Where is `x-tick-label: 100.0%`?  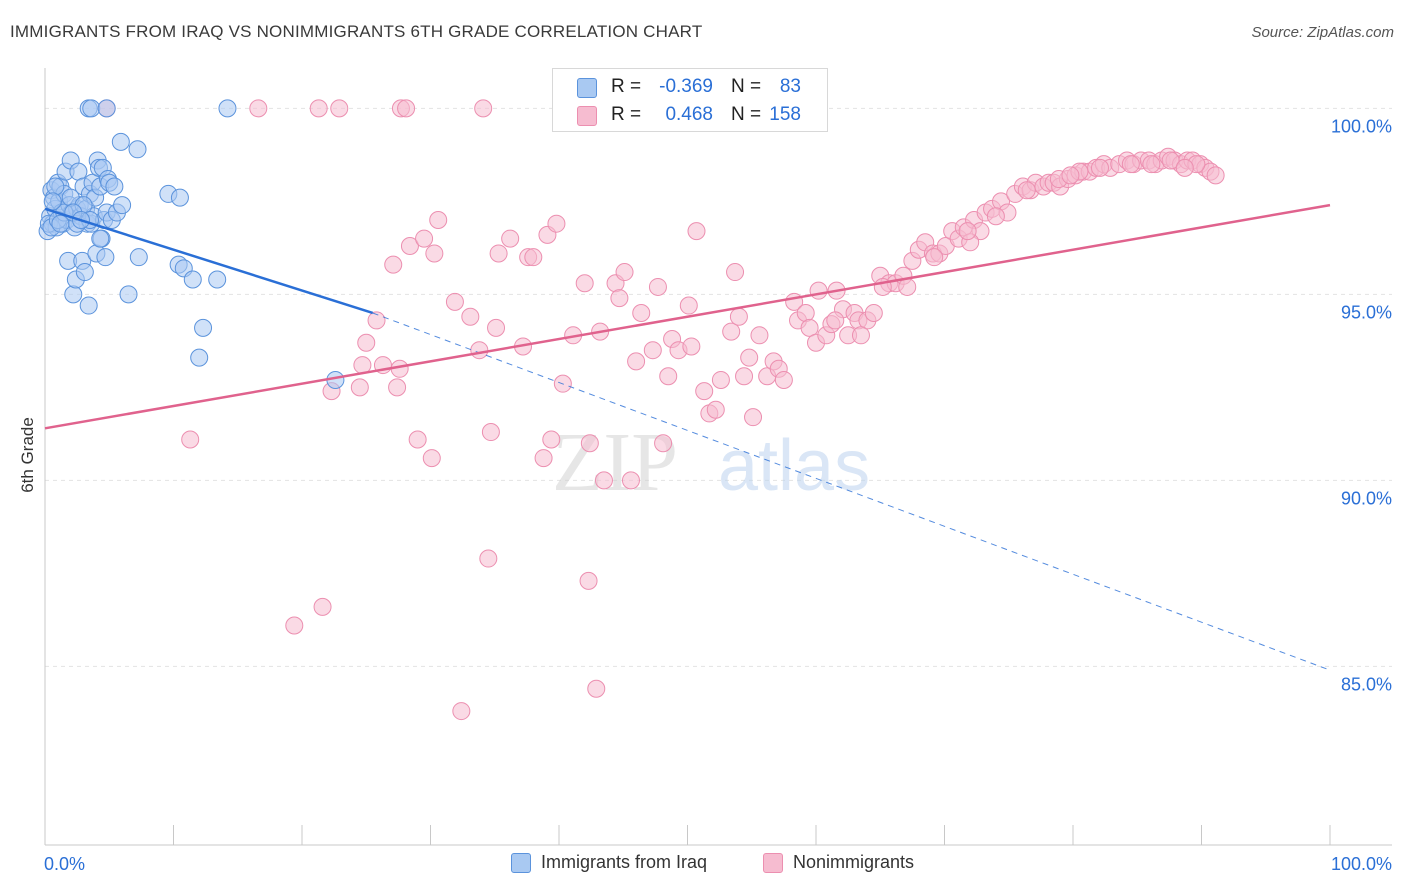 x-tick-label: 100.0% is located at coordinates (1361, 864).